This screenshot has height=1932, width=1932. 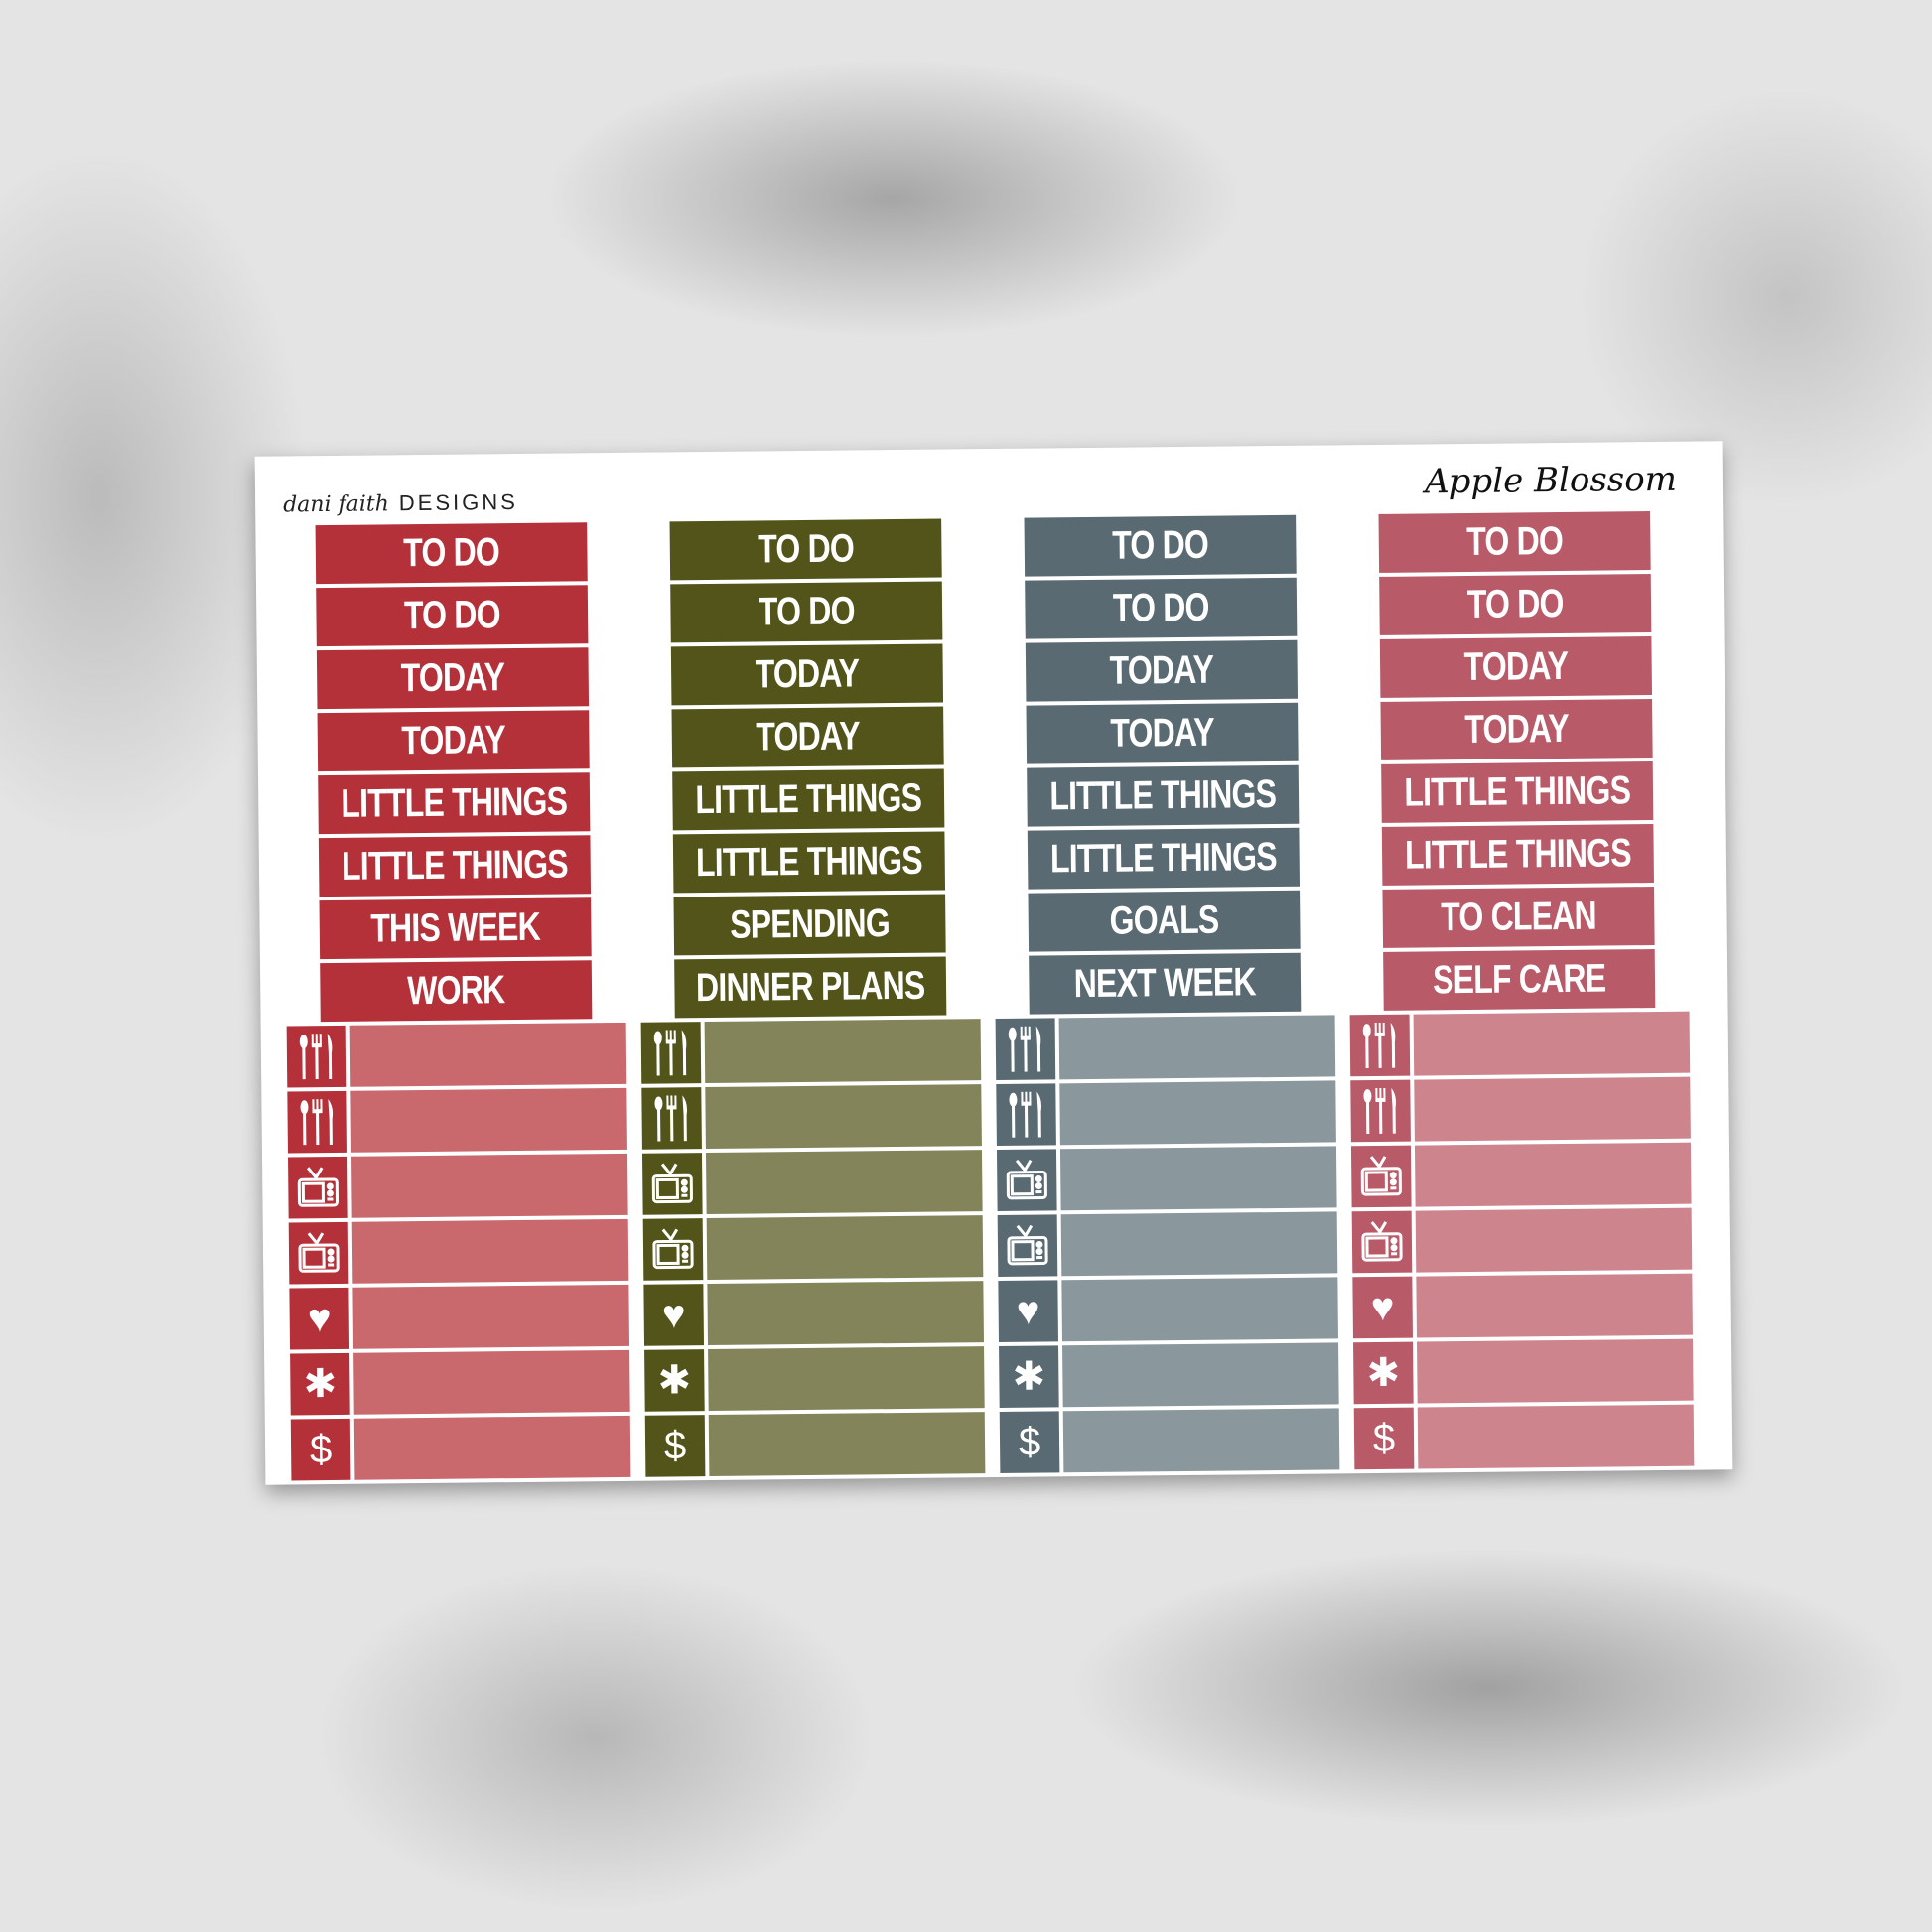 I want to click on label-sticker: NEXT WEEK, so click(x=1165, y=983).